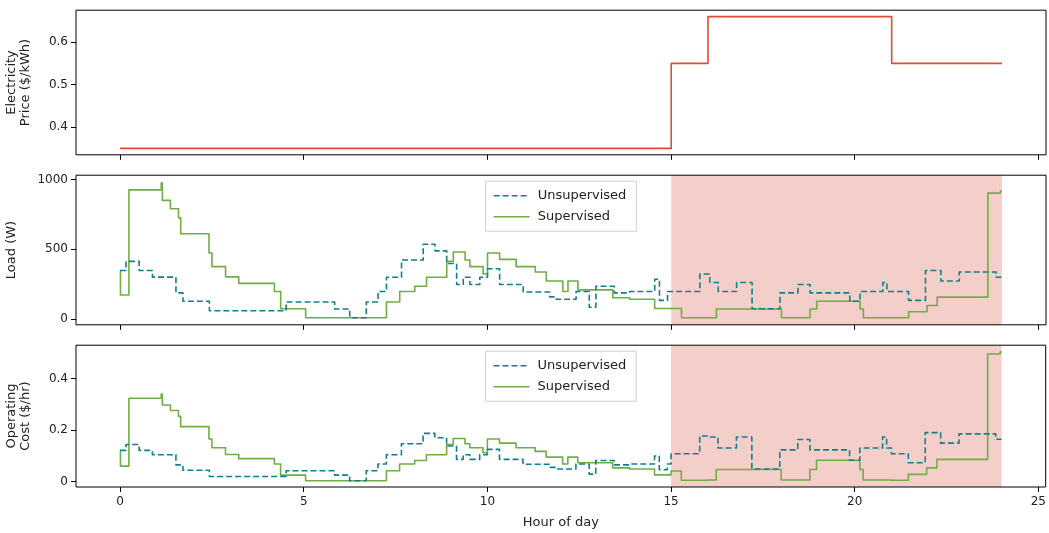 This screenshot has height=533, width=1049. Describe the element at coordinates (120, 501) in the screenshot. I see `x-tick-label: 0` at that location.